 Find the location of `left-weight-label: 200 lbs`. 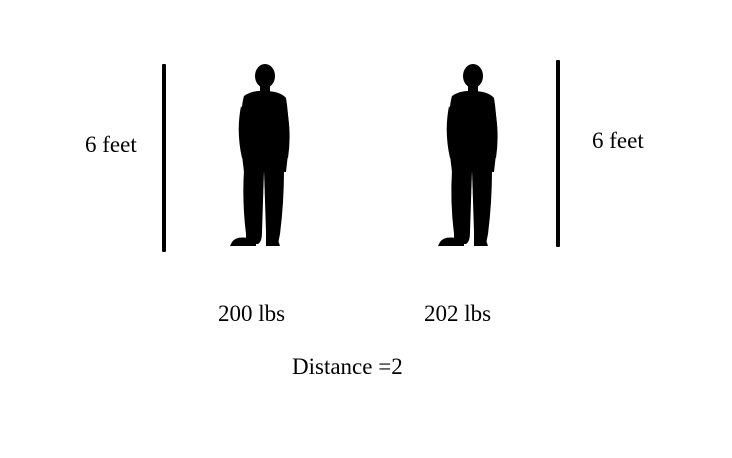

left-weight-label: 200 lbs is located at coordinates (252, 313).